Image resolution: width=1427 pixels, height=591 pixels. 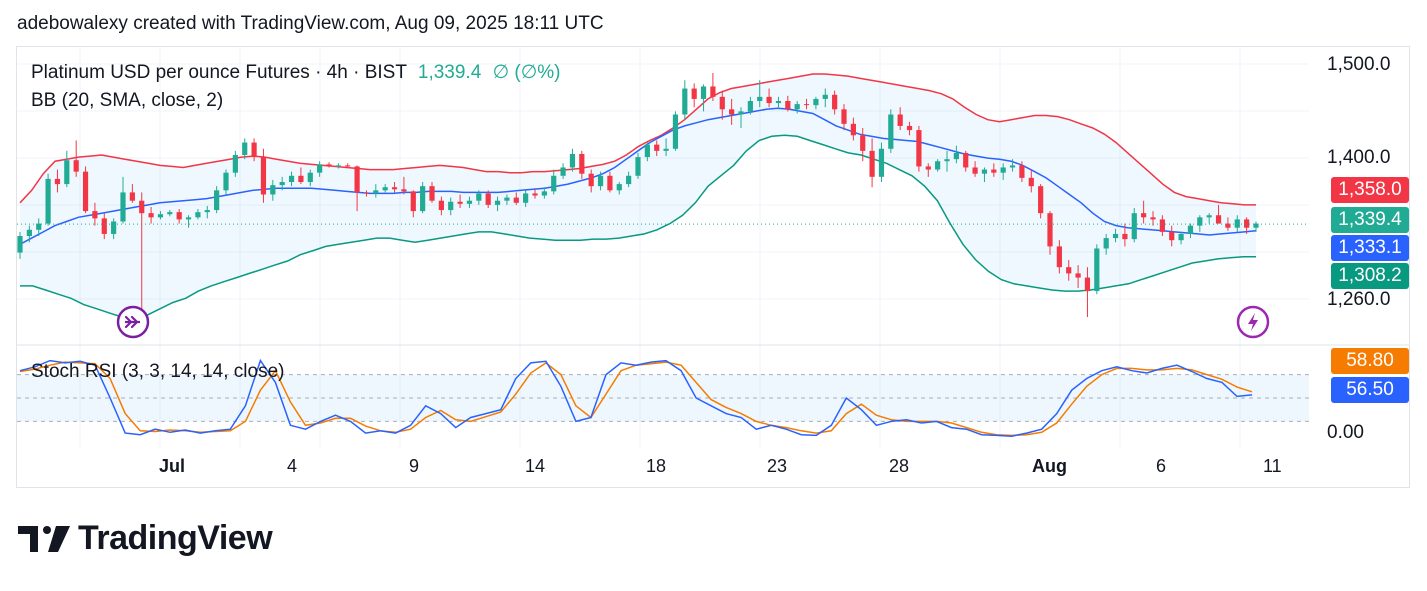 What do you see at coordinates (158, 371) in the screenshot?
I see `stoch-rsi-legend: Stoch RSI (3, 3, 14, 14, close)` at bounding box center [158, 371].